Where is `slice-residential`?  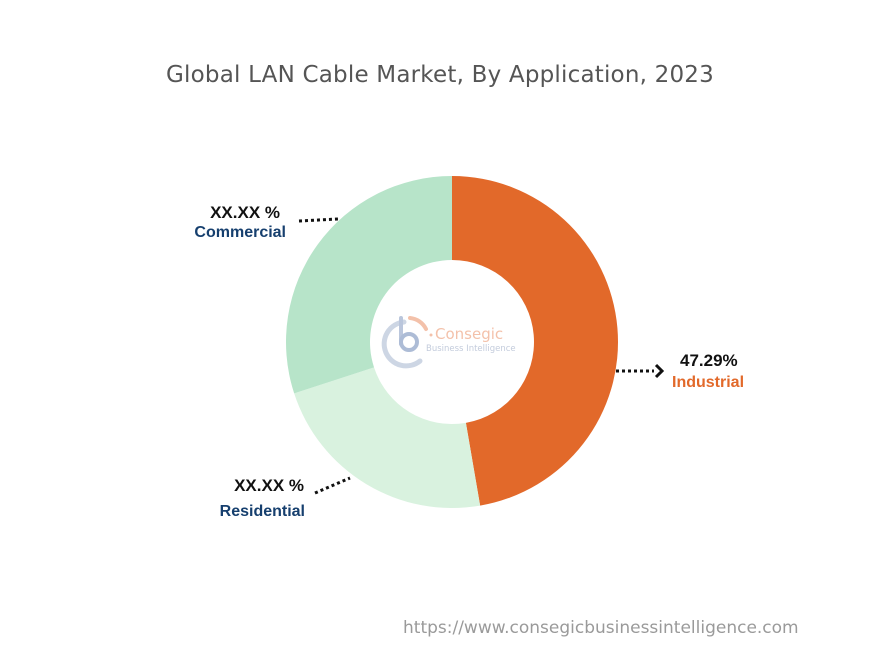 slice-residential is located at coordinates (387, 437).